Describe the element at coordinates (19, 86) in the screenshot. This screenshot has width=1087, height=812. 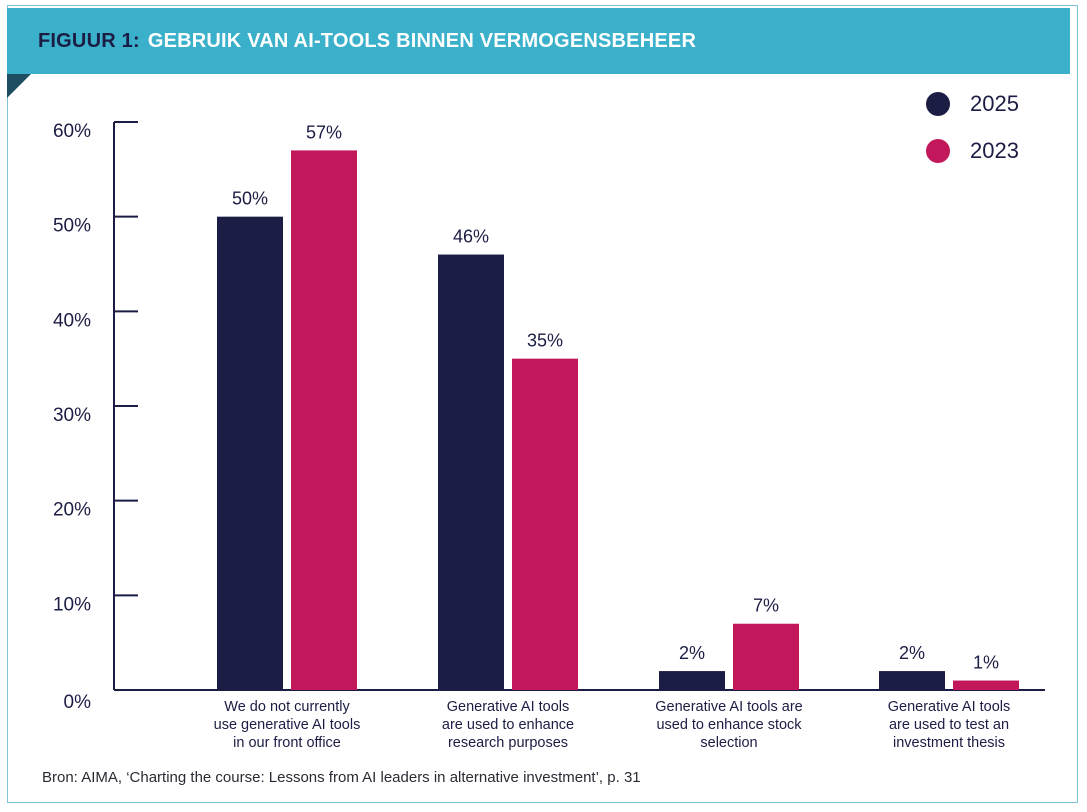
I see `header-fold-decoration` at that location.